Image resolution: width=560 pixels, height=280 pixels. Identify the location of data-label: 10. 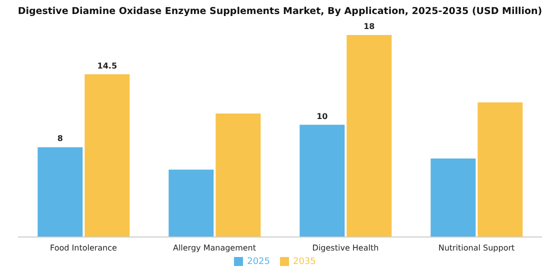
(322, 116).